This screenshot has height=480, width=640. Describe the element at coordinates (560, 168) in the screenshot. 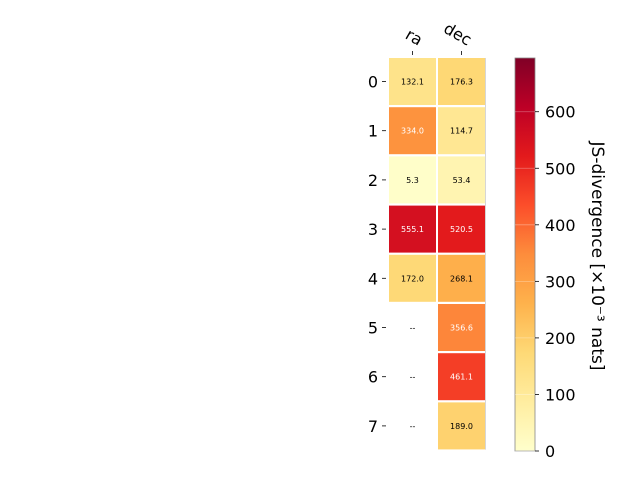

I see `colorbar-tick-label: 500` at that location.